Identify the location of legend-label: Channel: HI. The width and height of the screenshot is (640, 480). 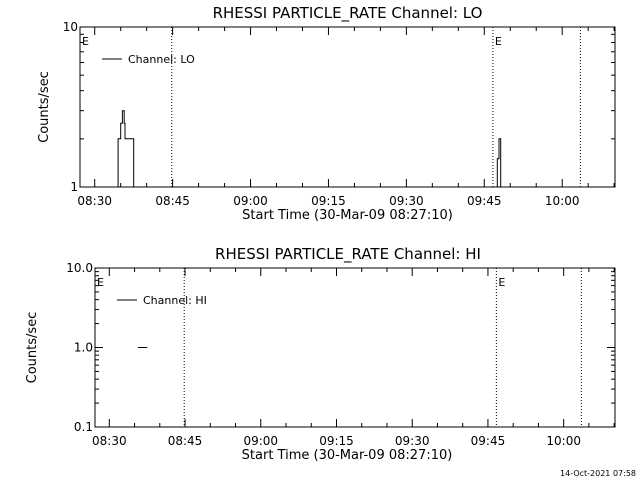
(175, 300).